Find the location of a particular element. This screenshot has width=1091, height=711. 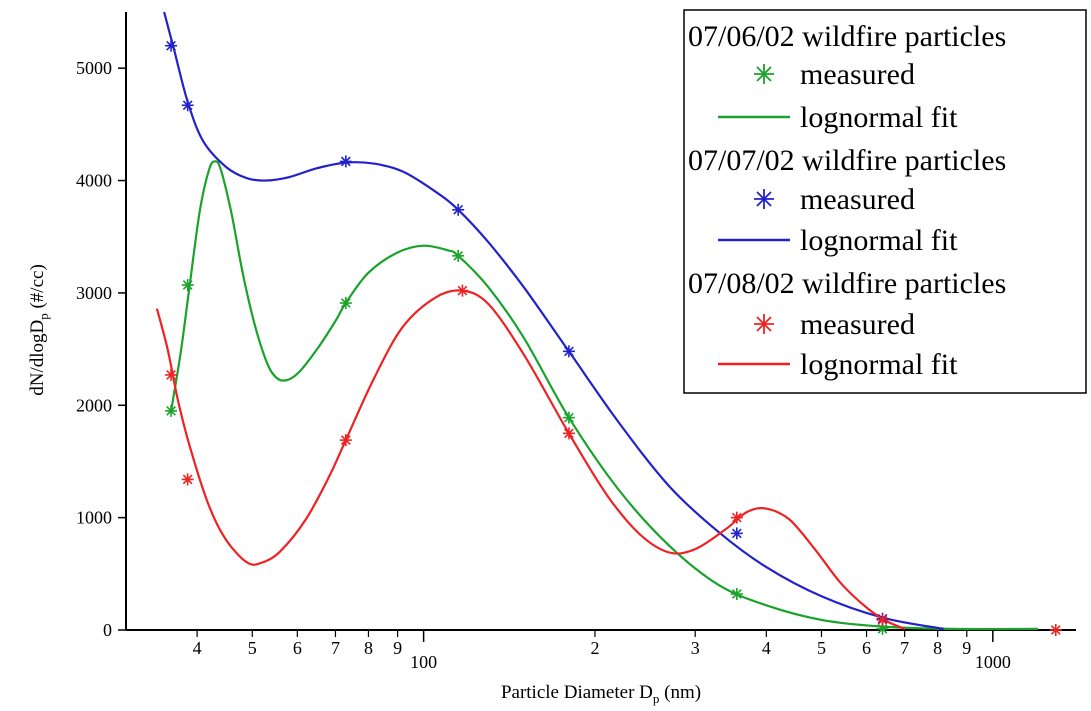

y-tick-label: 2000 is located at coordinates (94, 405).